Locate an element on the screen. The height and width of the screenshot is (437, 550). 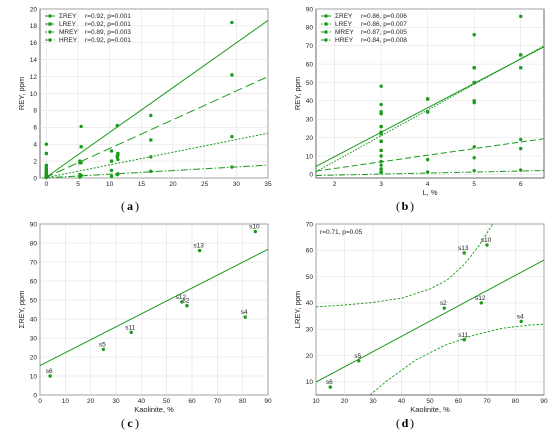
x-tick-label: 40 is located at coordinates (402, 401).